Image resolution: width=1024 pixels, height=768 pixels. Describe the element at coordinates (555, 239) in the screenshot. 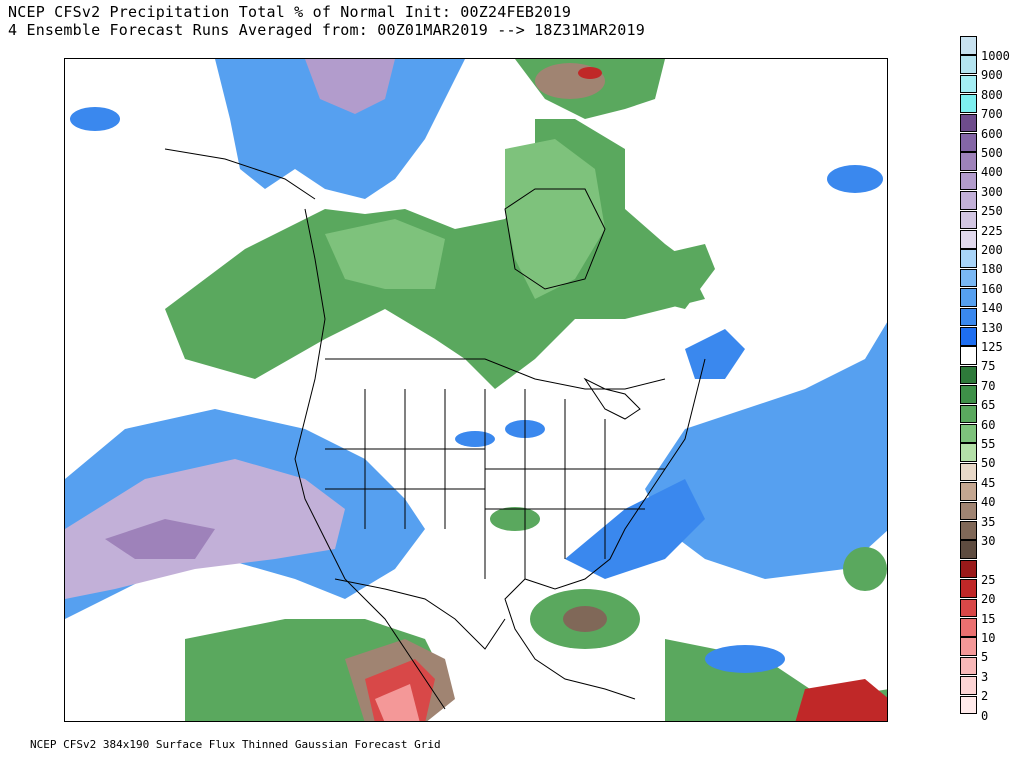

I see `hudson-bay-outline` at that location.